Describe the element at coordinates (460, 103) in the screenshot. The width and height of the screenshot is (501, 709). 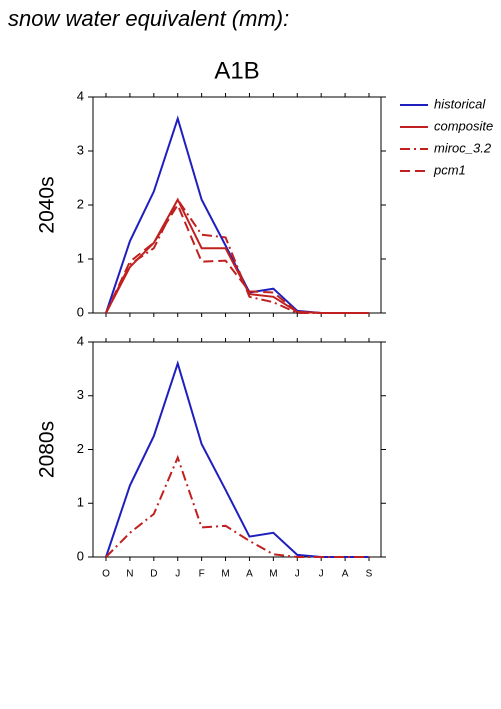
I see `legend-label: historical` at that location.